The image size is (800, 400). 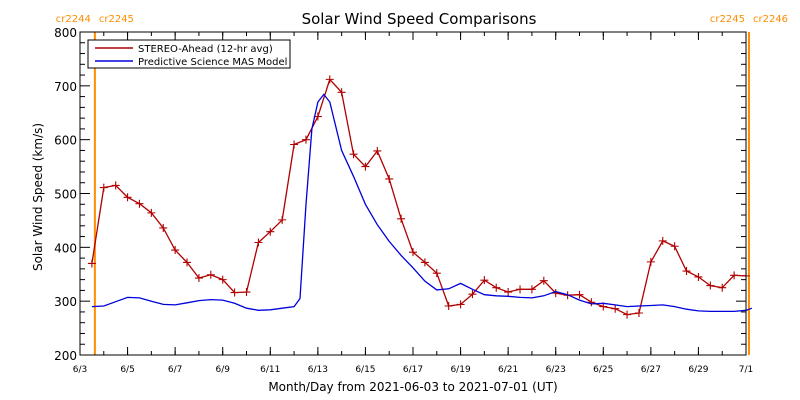 I want to click on y-tick-label-400: 400, so click(x=65, y=248).